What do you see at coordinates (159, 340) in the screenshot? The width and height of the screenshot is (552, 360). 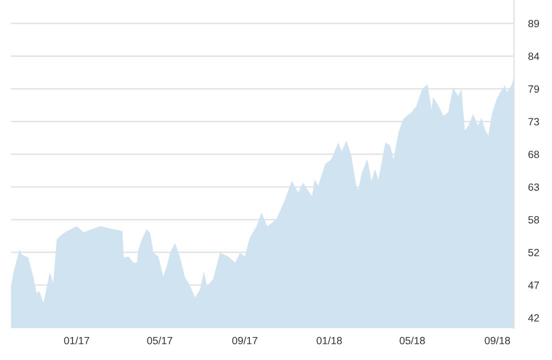 I see `x-tick-label: 05/17` at bounding box center [159, 340].